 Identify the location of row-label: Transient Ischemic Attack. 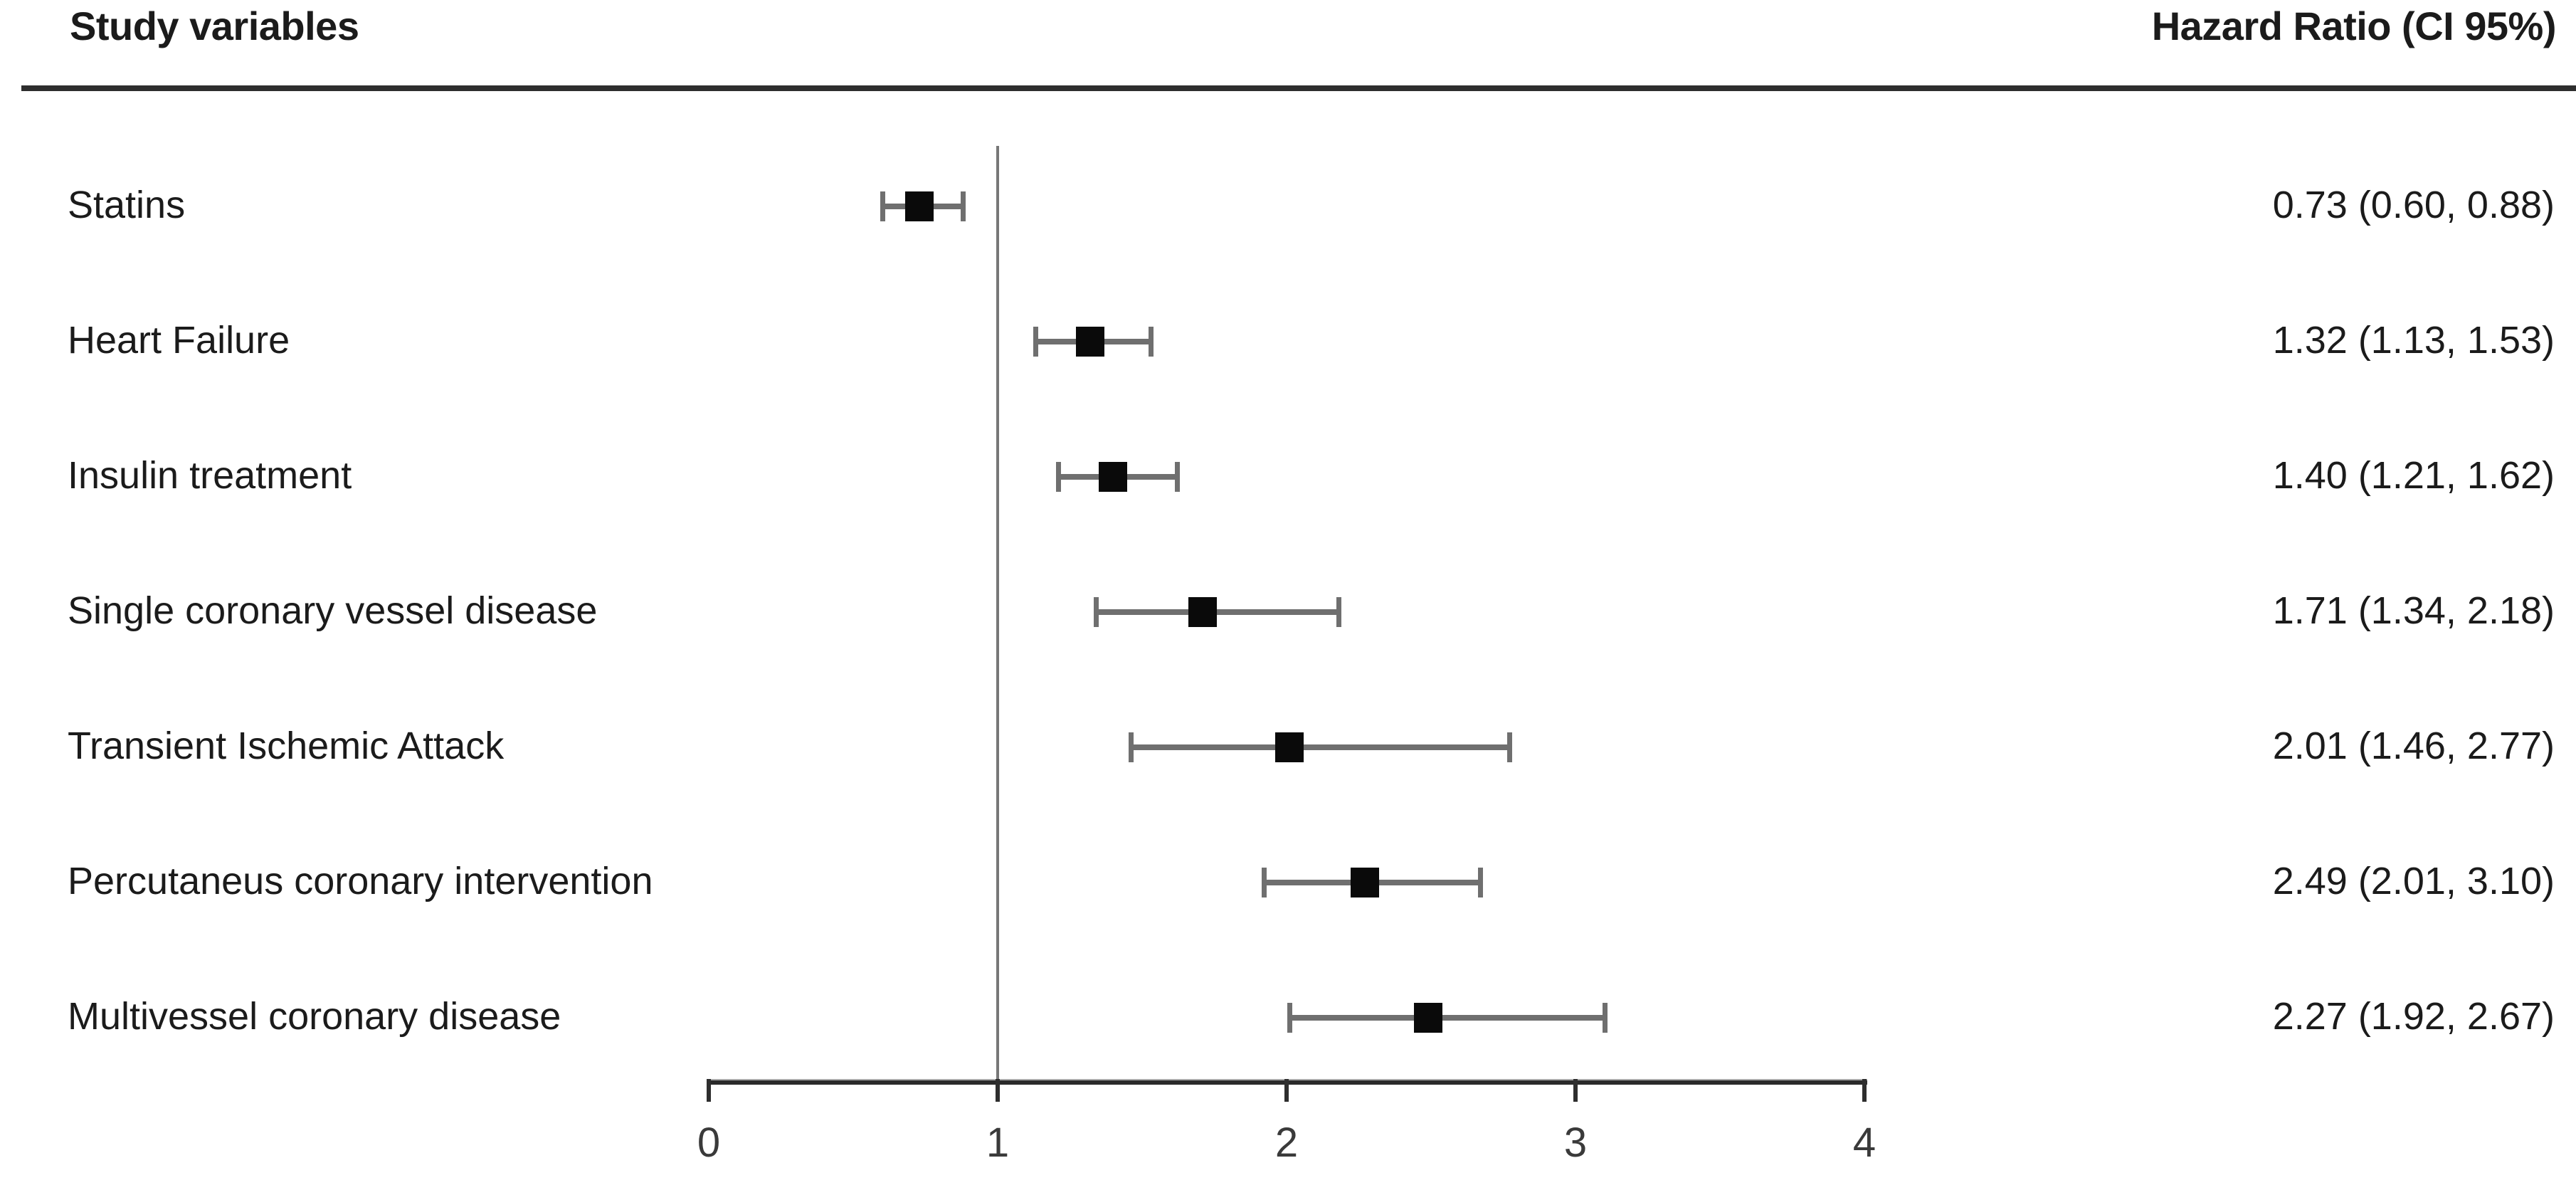
(286, 746).